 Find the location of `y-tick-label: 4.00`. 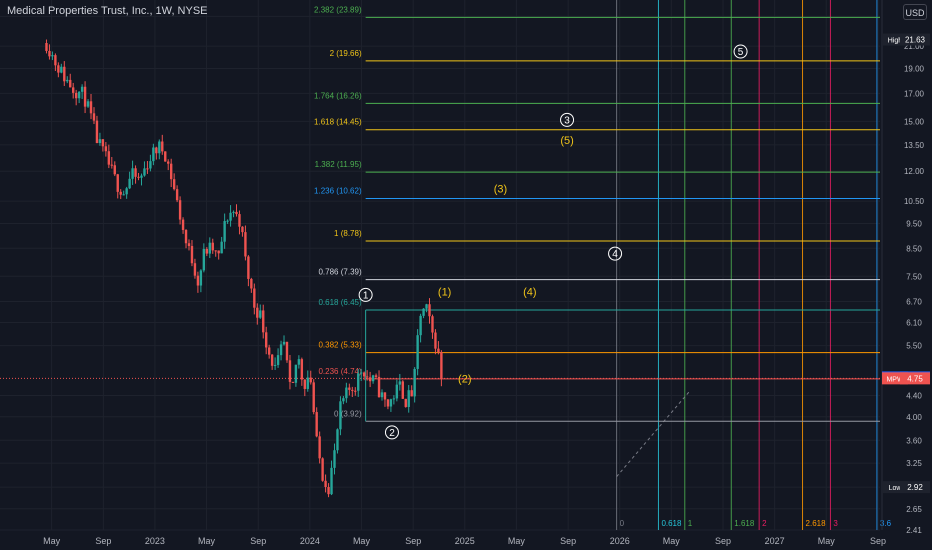

y-tick-label: 4.00 is located at coordinates (914, 417).